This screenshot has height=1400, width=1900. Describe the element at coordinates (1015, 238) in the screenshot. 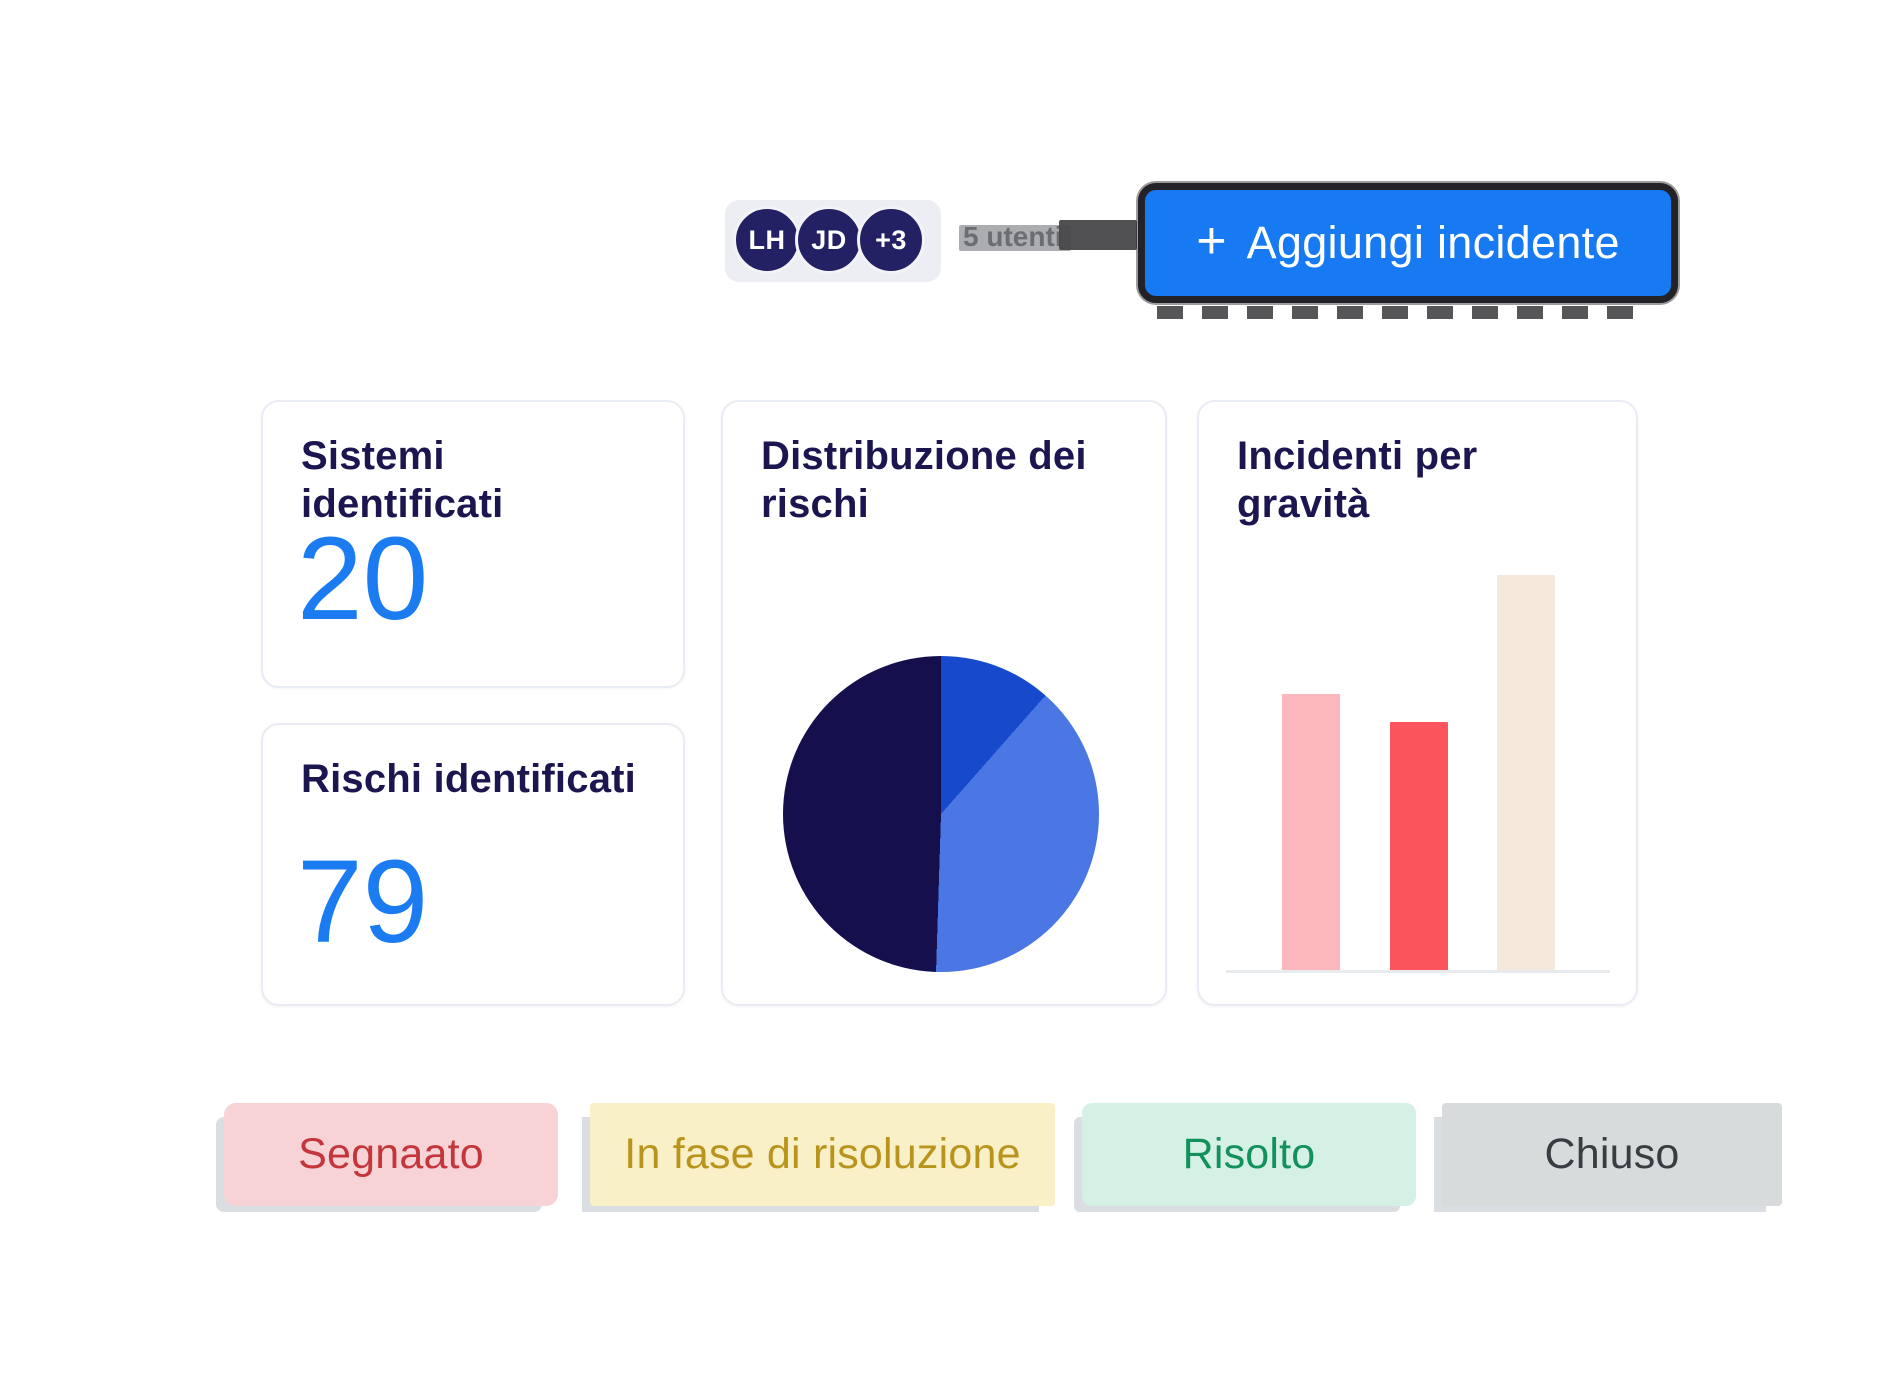

I see `redaction-bar-light` at that location.